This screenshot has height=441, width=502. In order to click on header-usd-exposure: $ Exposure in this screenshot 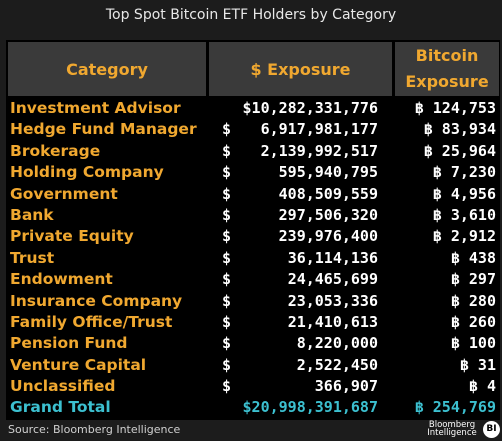, I will do `click(300, 69)`.